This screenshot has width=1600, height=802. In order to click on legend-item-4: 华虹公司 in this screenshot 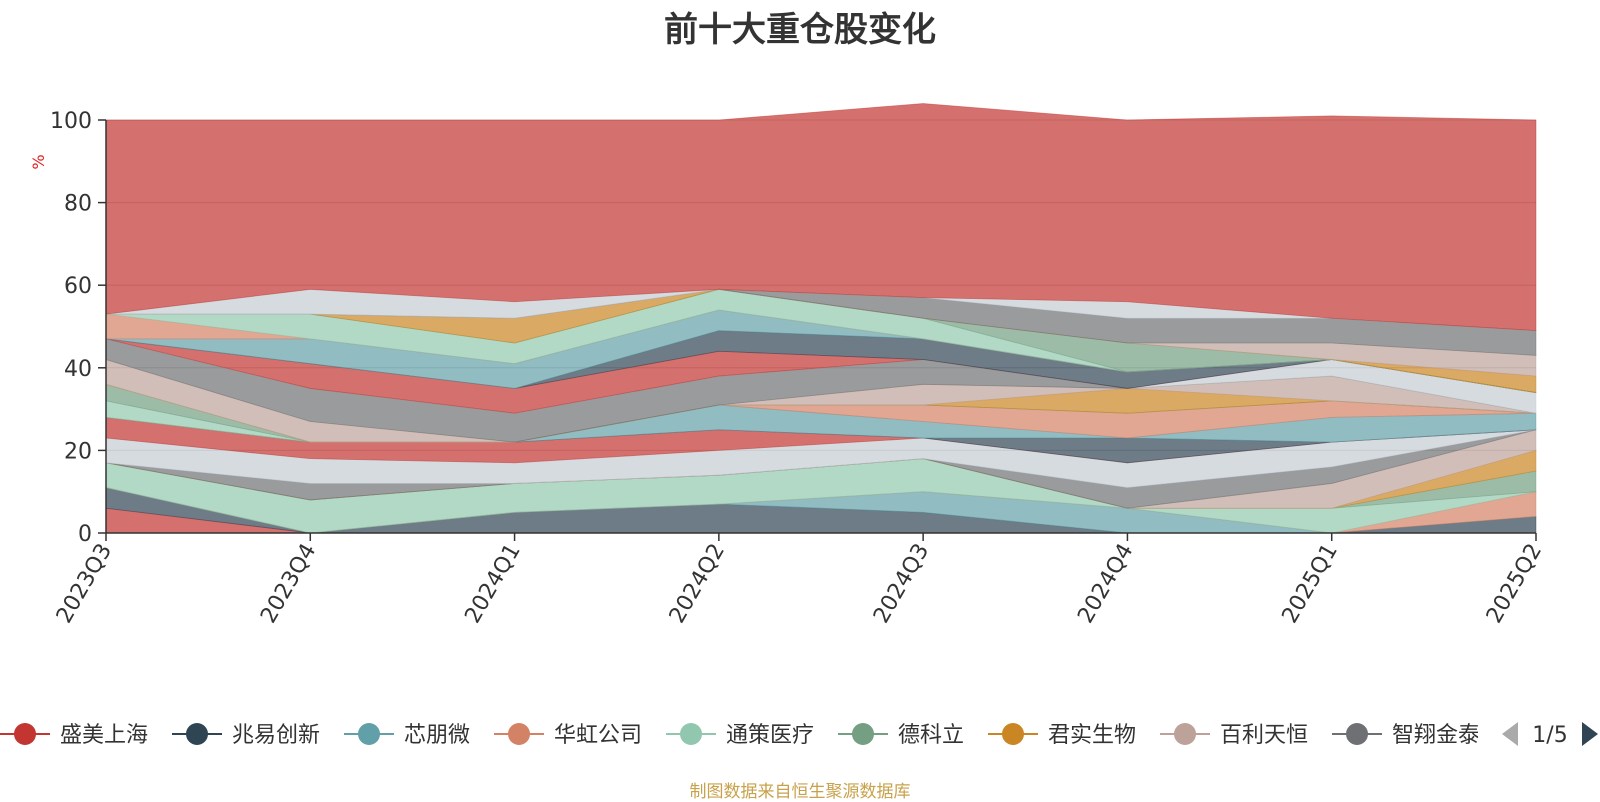, I will do `click(568, 735)`.